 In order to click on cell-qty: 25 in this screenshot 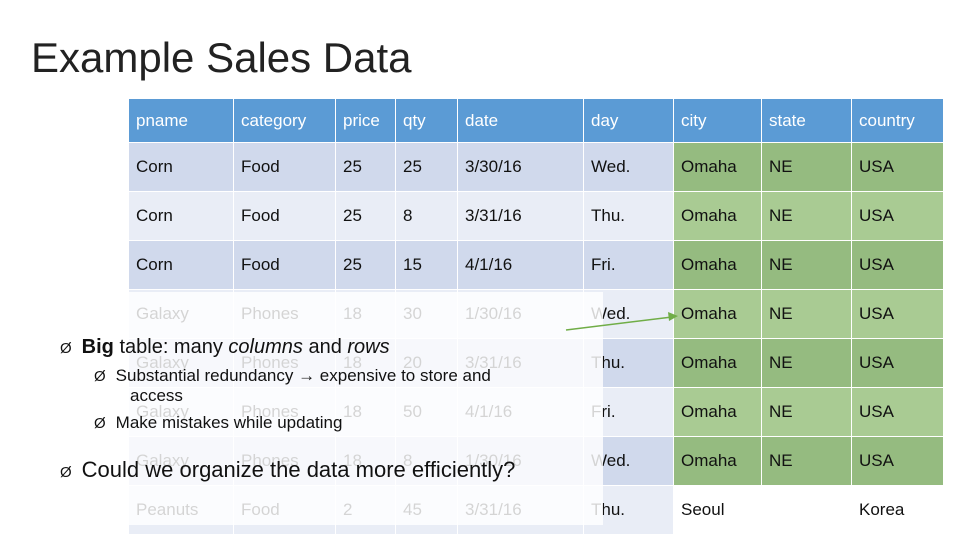, I will do `click(426, 167)`.